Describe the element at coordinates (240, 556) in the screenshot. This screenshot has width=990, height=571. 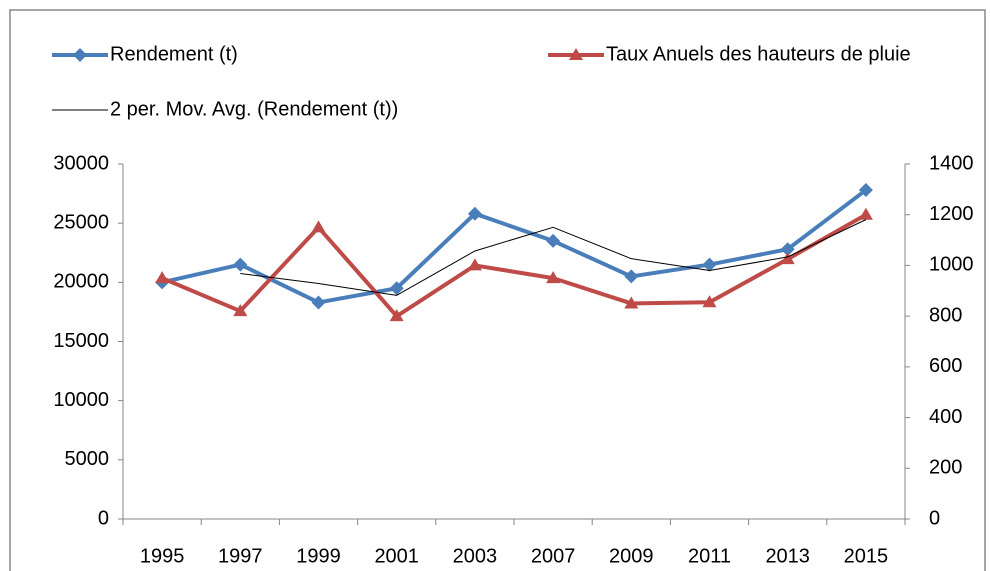
I see `x-tick-label: 1997` at that location.